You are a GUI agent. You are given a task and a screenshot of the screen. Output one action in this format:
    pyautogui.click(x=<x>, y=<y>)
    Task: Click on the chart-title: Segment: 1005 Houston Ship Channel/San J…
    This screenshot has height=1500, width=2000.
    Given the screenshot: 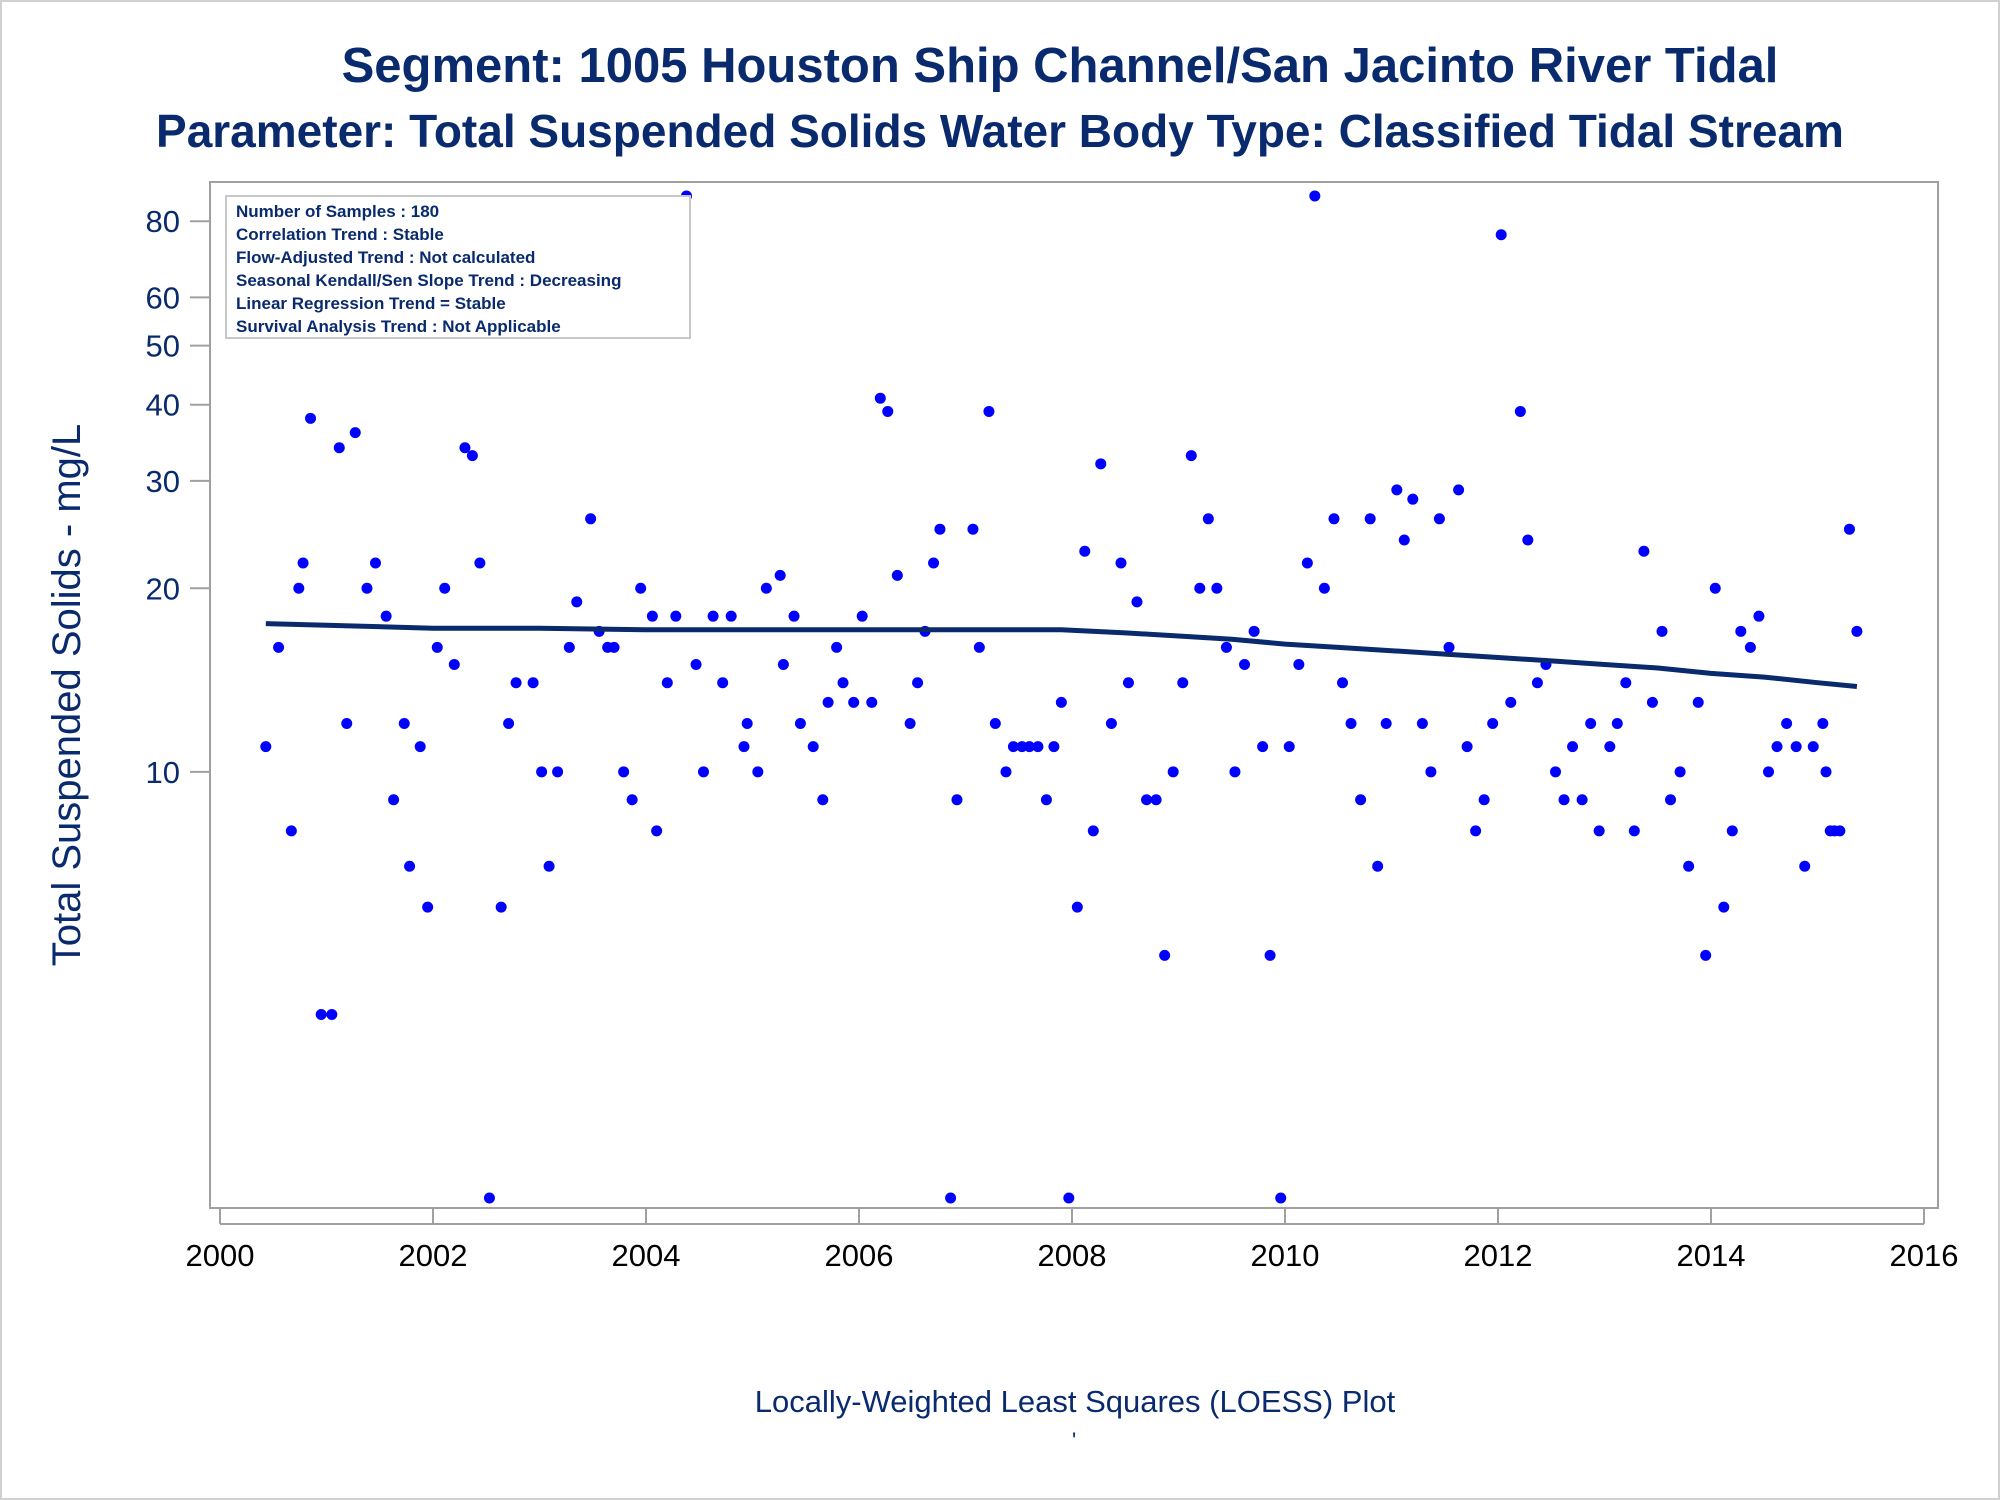 What is the action you would take?
    pyautogui.click(x=1060, y=66)
    